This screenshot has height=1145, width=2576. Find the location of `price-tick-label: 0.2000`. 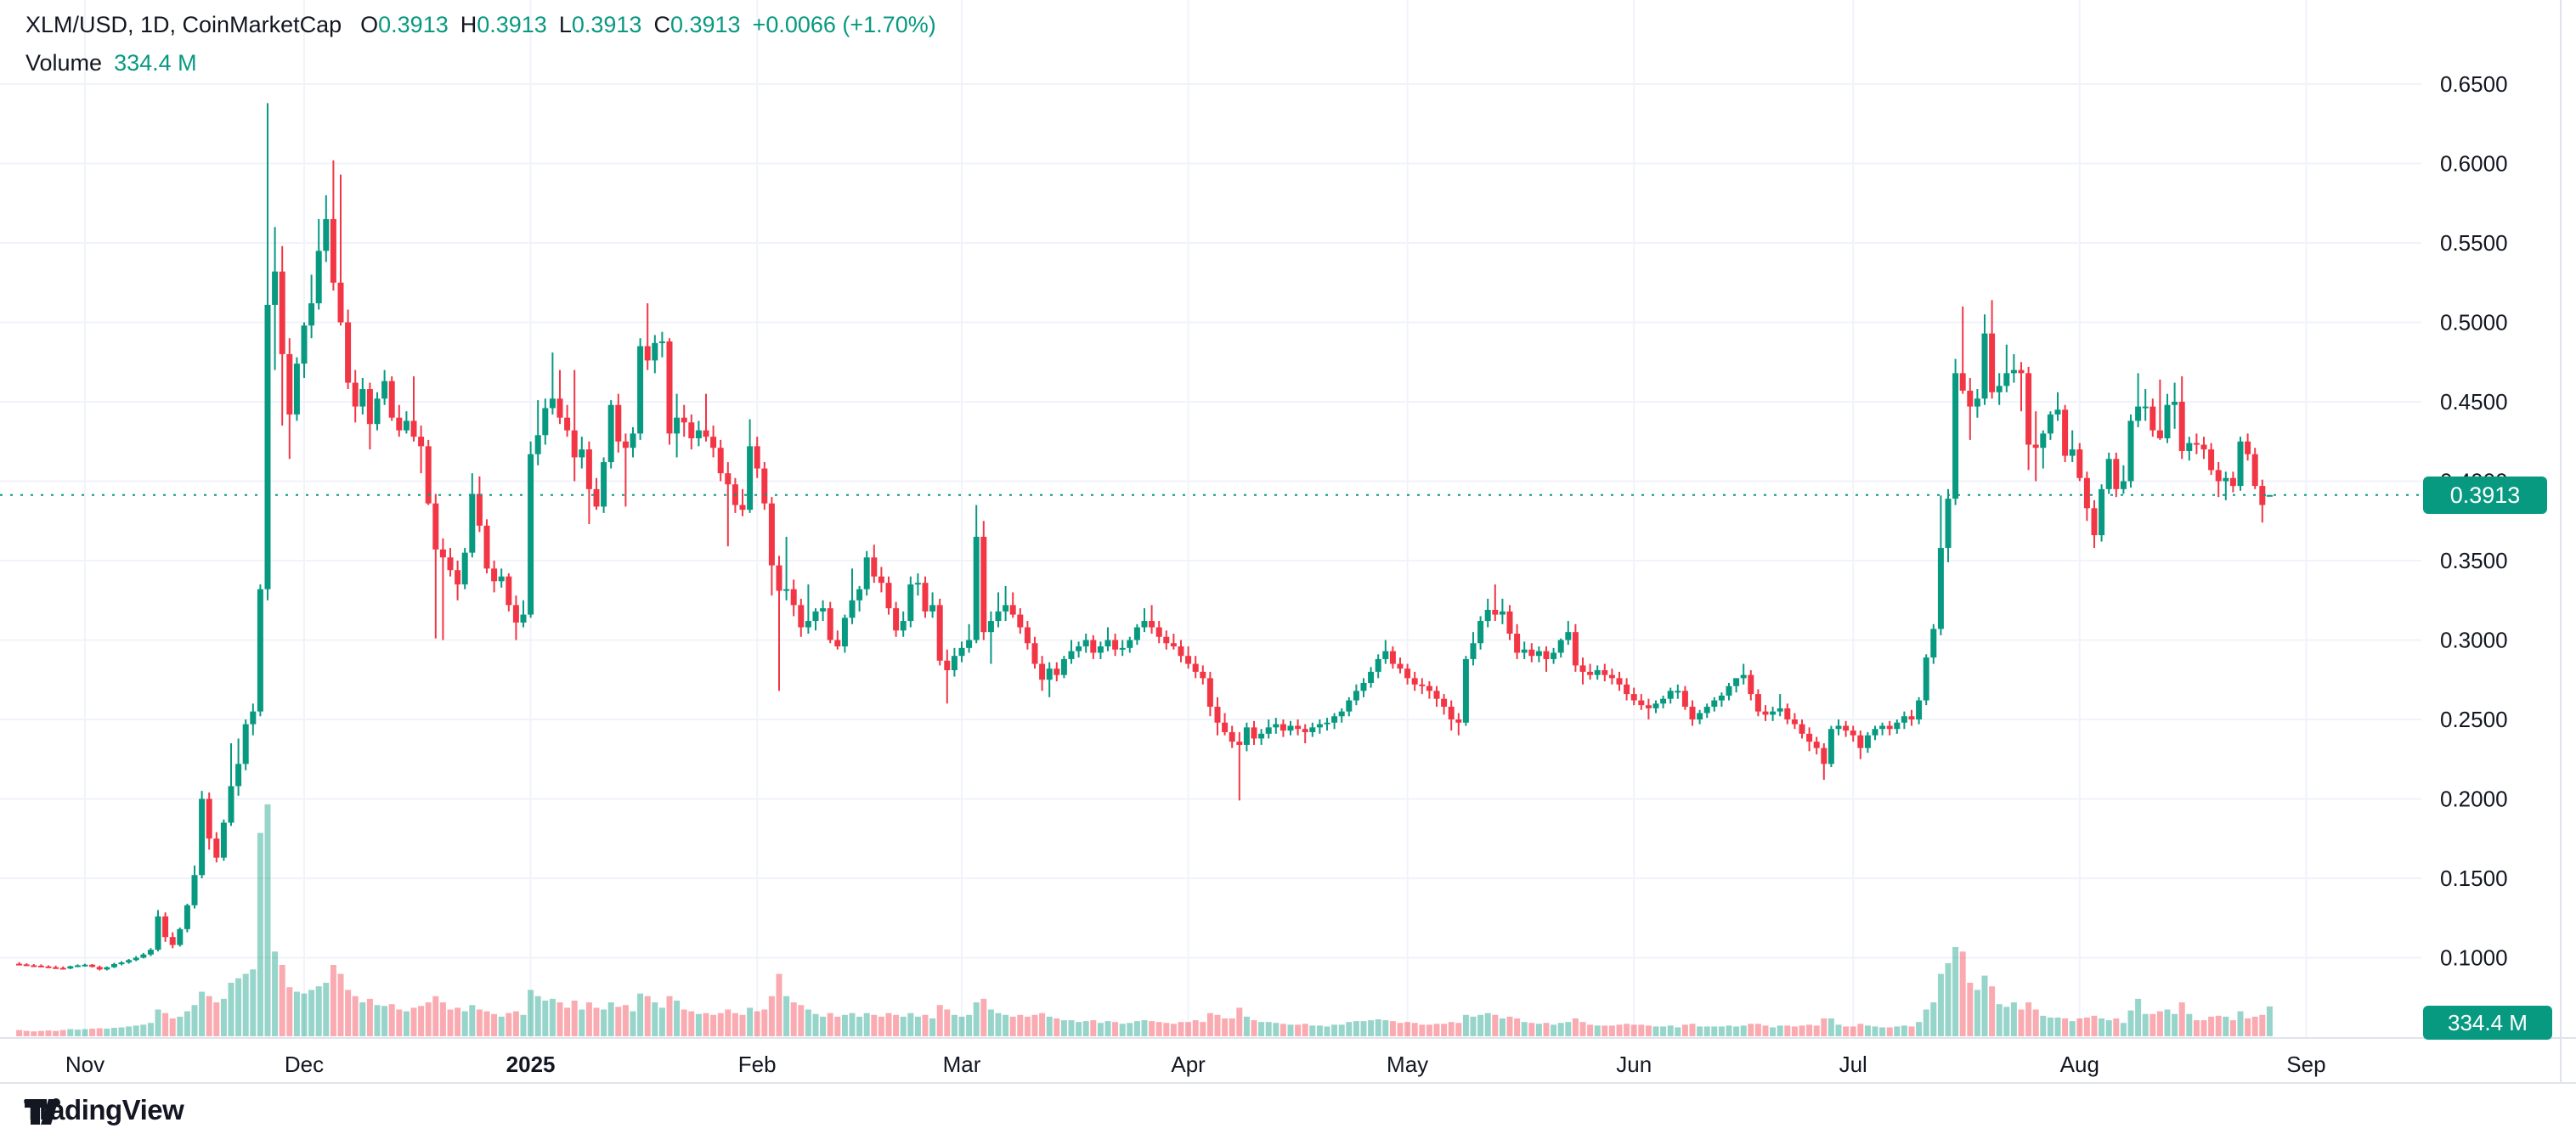

price-tick-label: 0.2000 is located at coordinates (2474, 799).